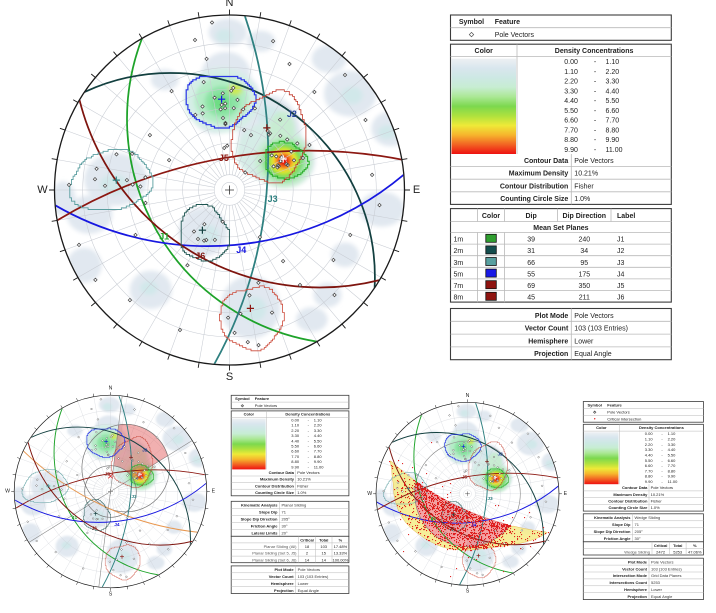 The image size is (716, 613). What do you see at coordinates (307, 553) in the screenshot?
I see `svg-text: 2` at bounding box center [307, 553].